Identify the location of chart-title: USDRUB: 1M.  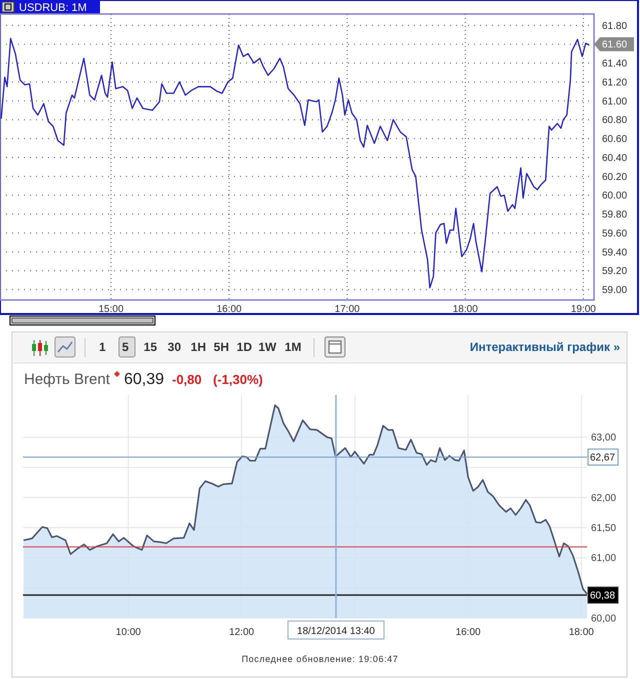
(53, 8).